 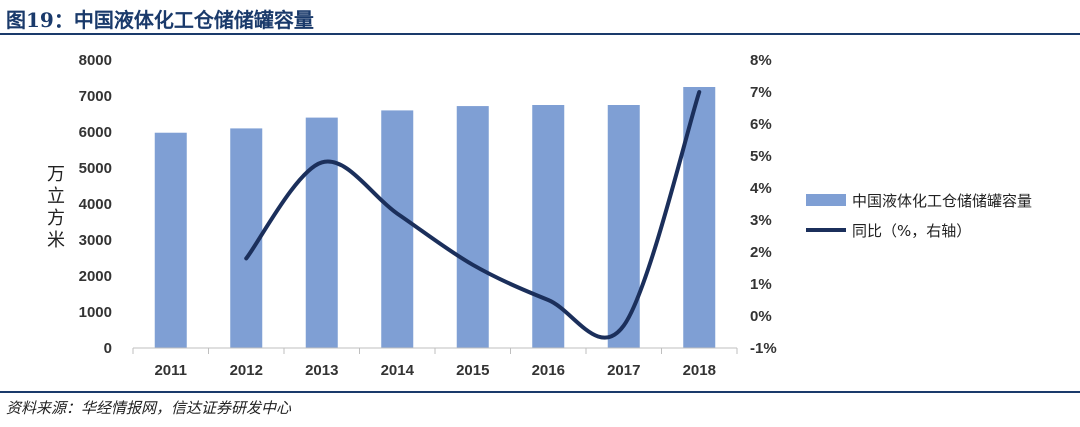 What do you see at coordinates (95, 96) in the screenshot?
I see `y-tick-label: 7000` at bounding box center [95, 96].